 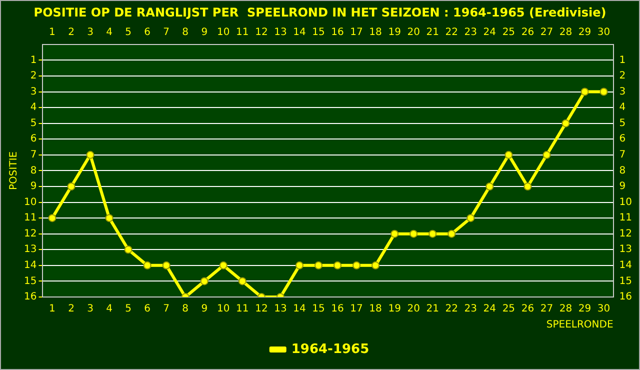 What do you see at coordinates (432, 32) in the screenshot?
I see `x-tick-label: 21` at bounding box center [432, 32].